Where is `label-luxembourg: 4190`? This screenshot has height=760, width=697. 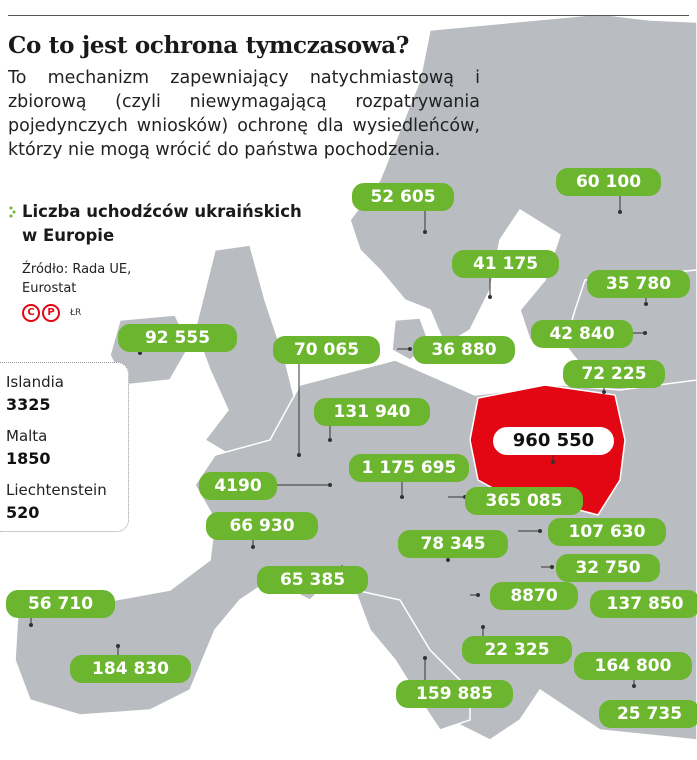 label-luxembourg: 4190 is located at coordinates (238, 486).